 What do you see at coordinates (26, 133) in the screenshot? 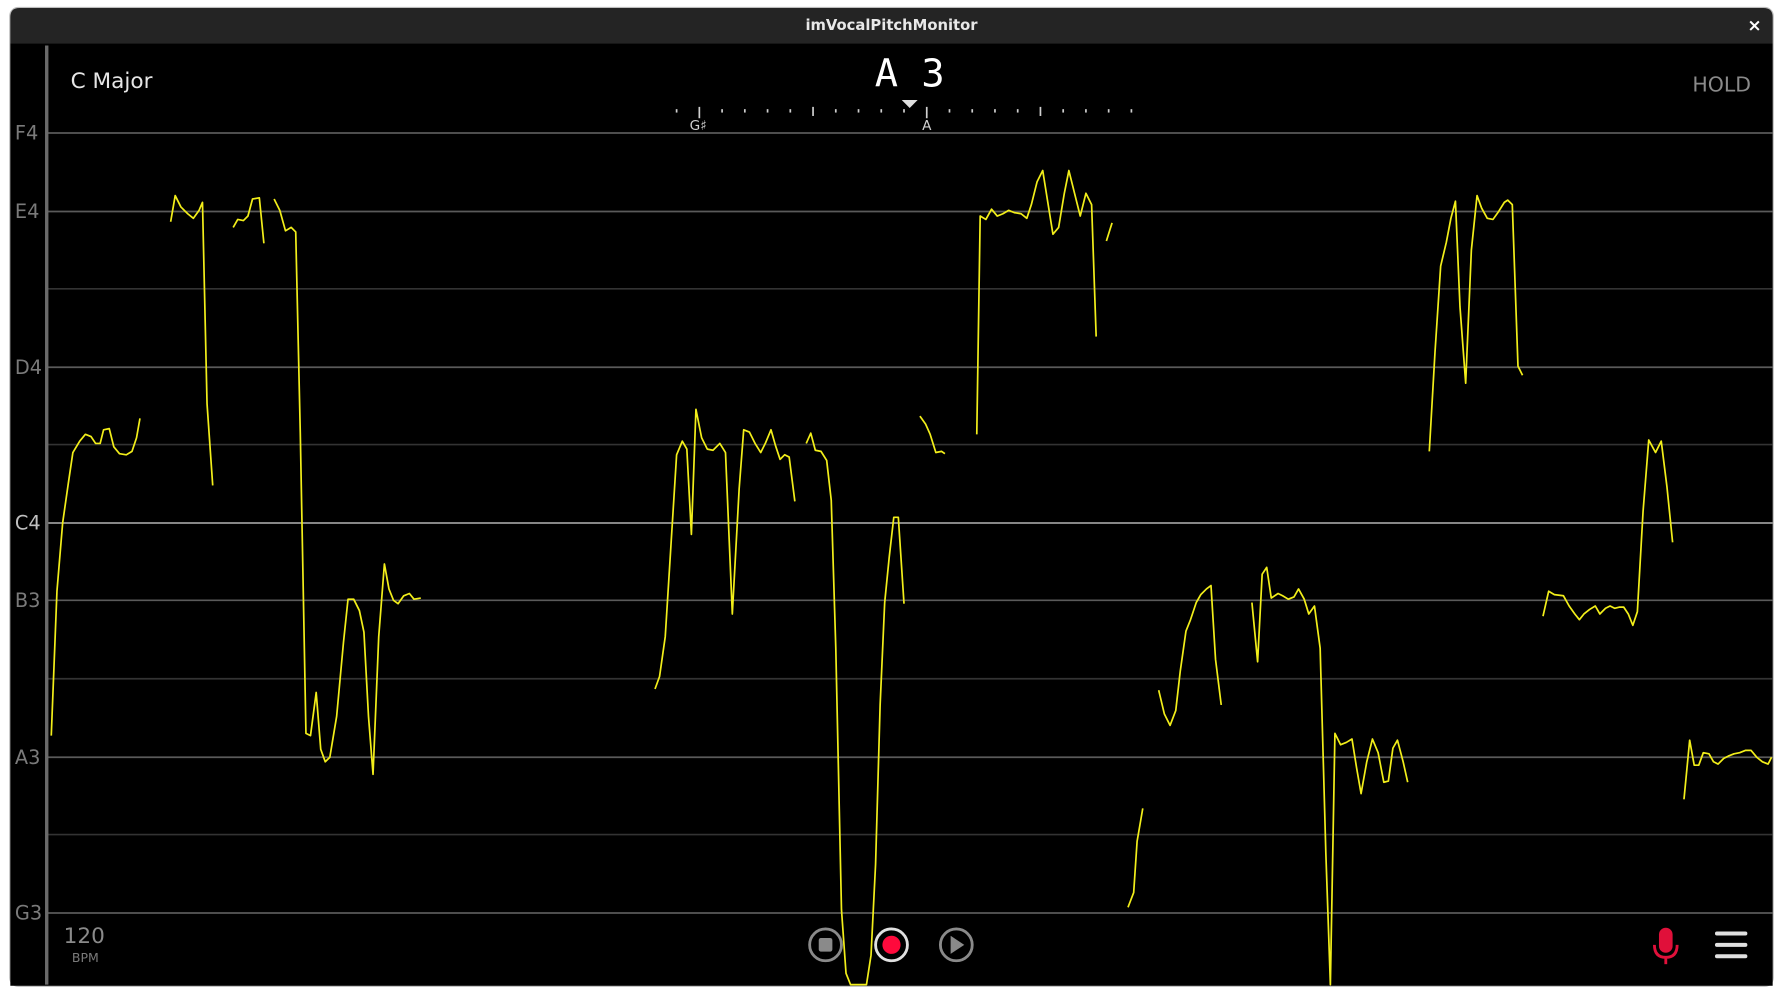
I see `pitch-label: F4` at bounding box center [26, 133].